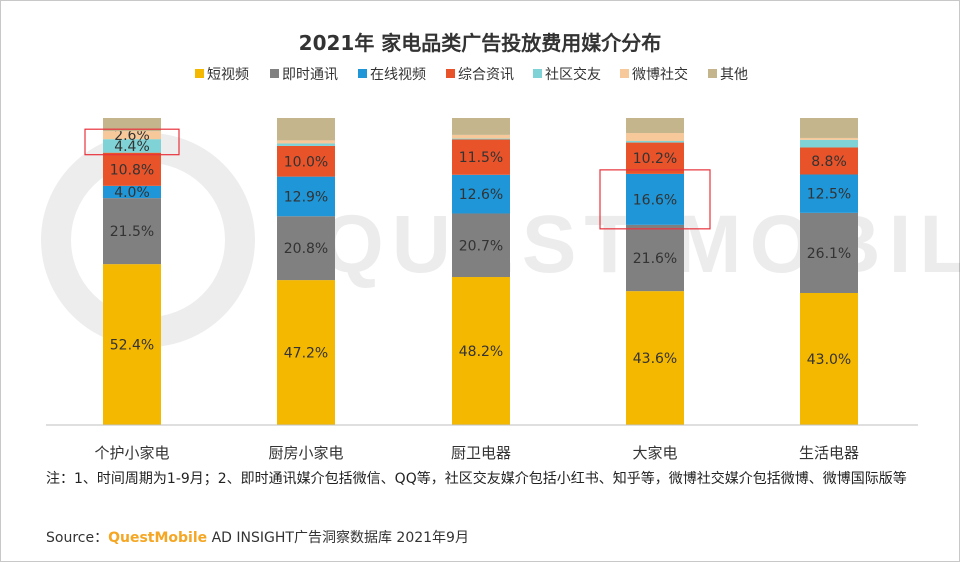 The image size is (960, 562). Describe the element at coordinates (338, 538) in the screenshot. I see `source-rest: AD INSIGHT广告洞察数据库 2021年9月` at that location.